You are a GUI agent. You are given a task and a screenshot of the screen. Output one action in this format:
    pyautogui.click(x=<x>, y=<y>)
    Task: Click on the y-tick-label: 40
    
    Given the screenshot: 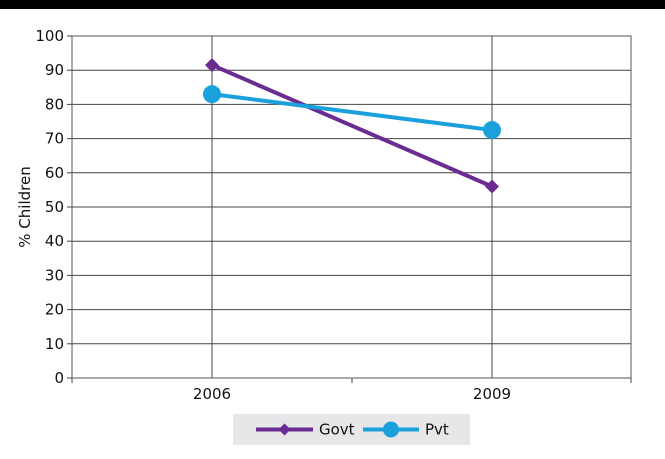 What is the action you would take?
    pyautogui.click(x=54, y=241)
    